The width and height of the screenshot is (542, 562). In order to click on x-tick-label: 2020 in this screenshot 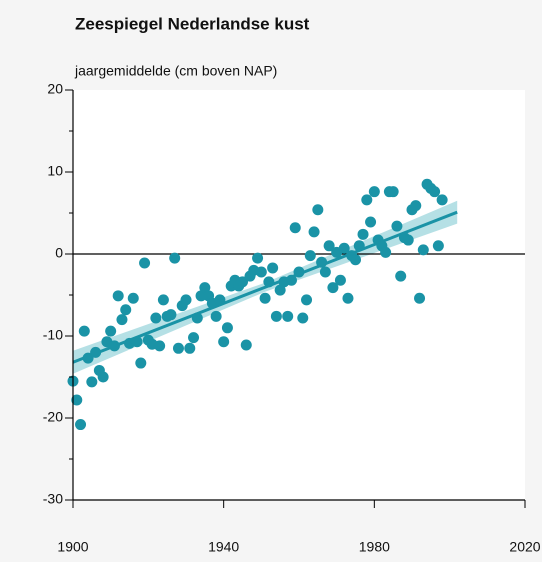, I will do `click(524, 547)`.